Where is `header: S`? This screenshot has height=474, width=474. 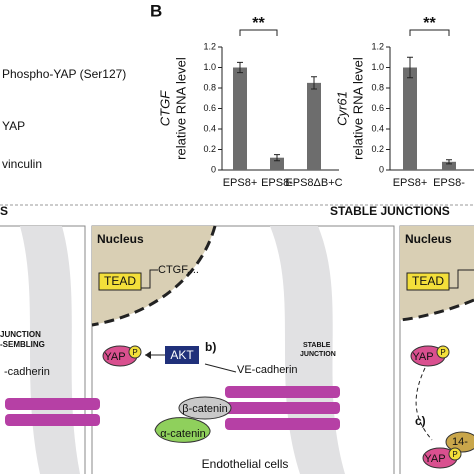 header: S is located at coordinates (4, 211).